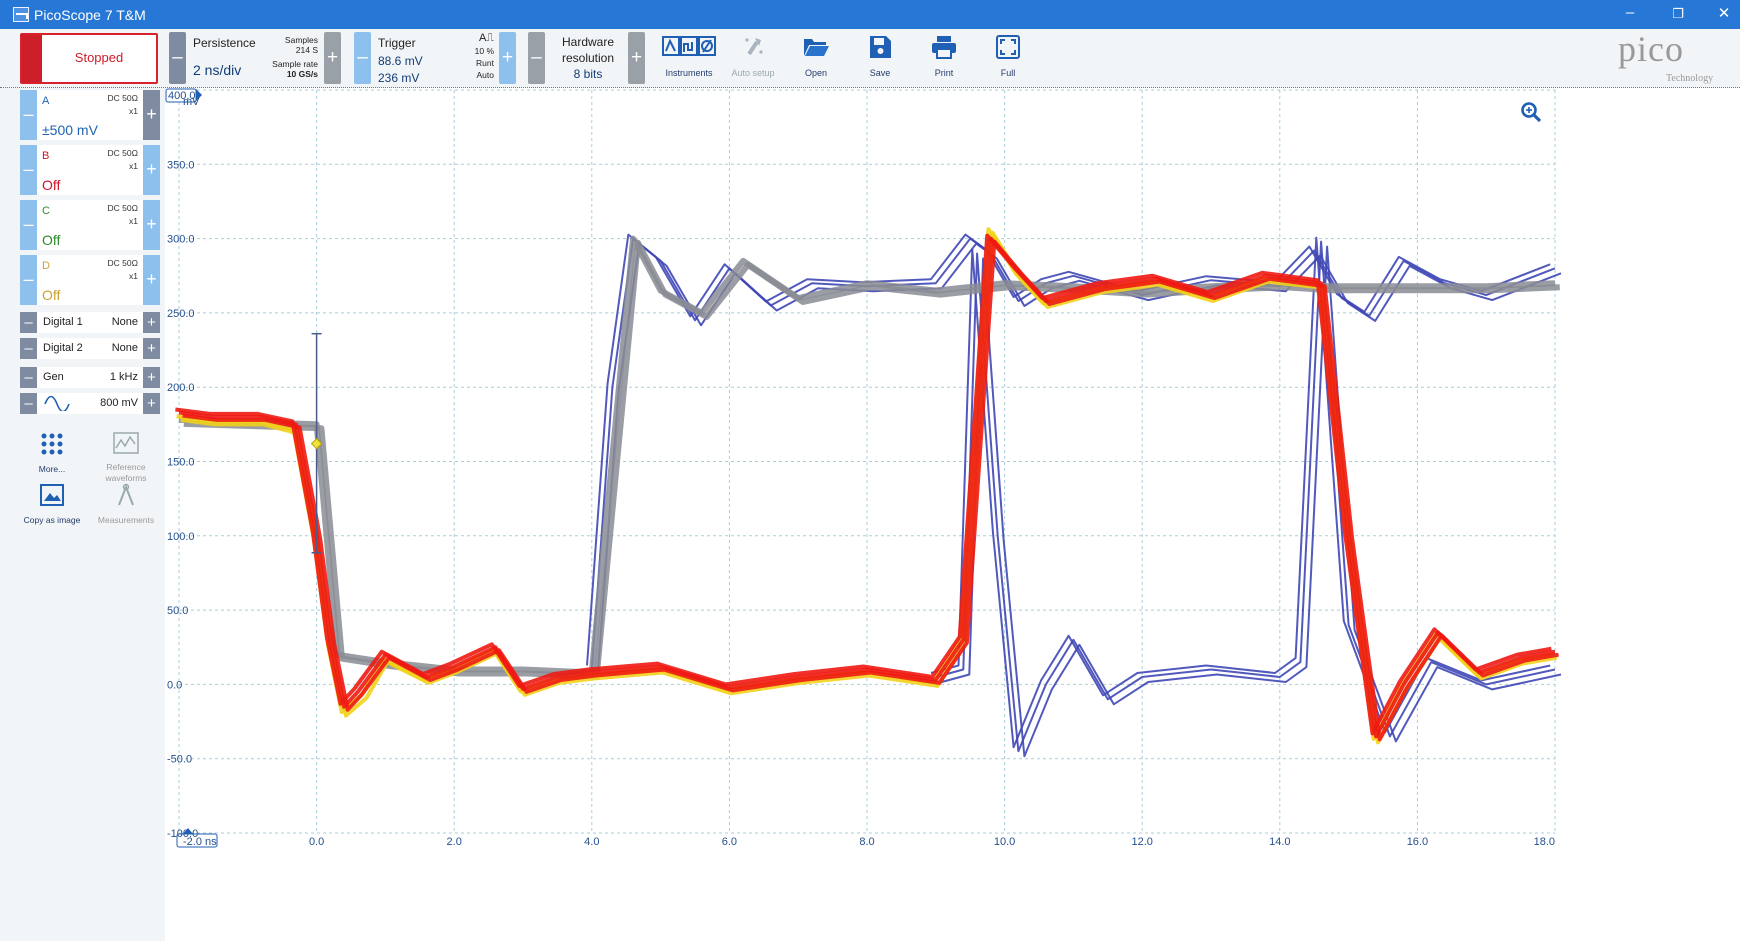  I want to click on trigger-level: 88.6 mV, so click(400, 61).